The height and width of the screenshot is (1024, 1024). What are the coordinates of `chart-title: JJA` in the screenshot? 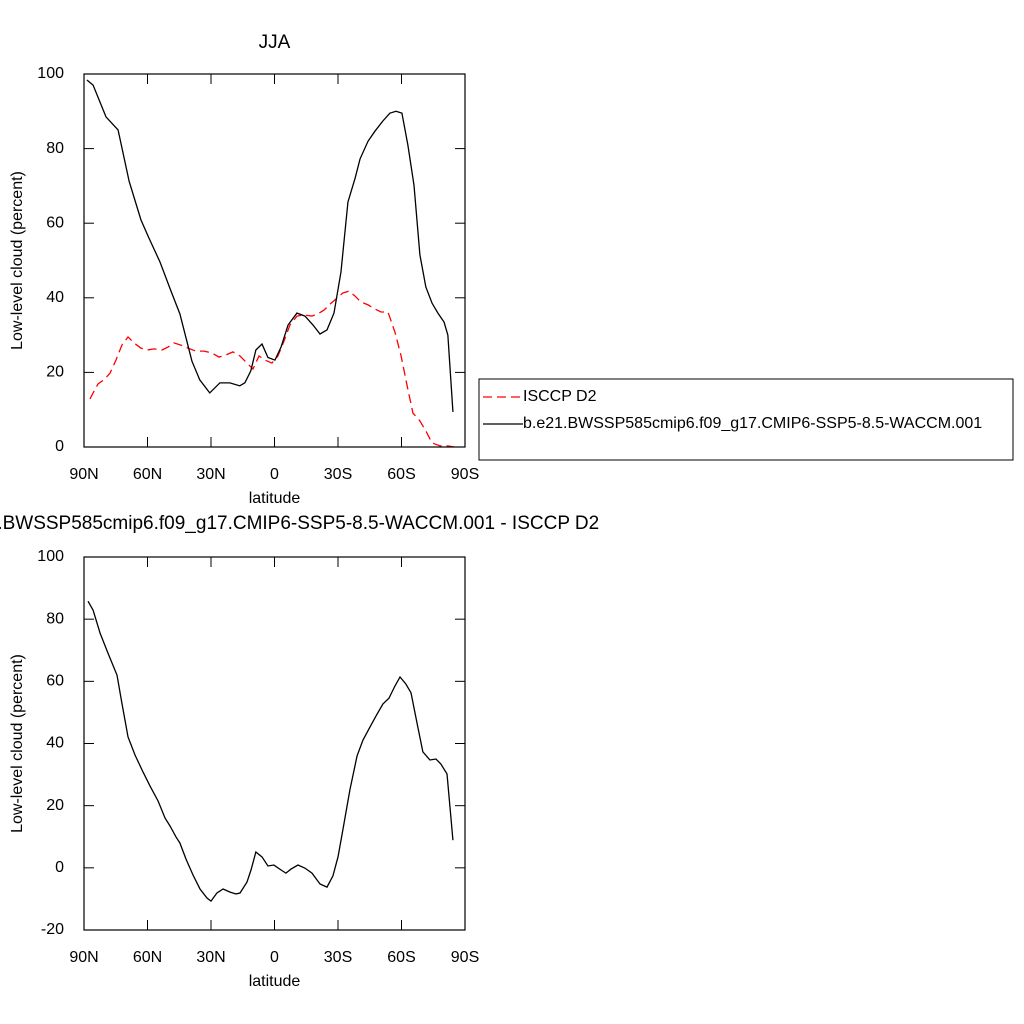 It's located at (275, 42).